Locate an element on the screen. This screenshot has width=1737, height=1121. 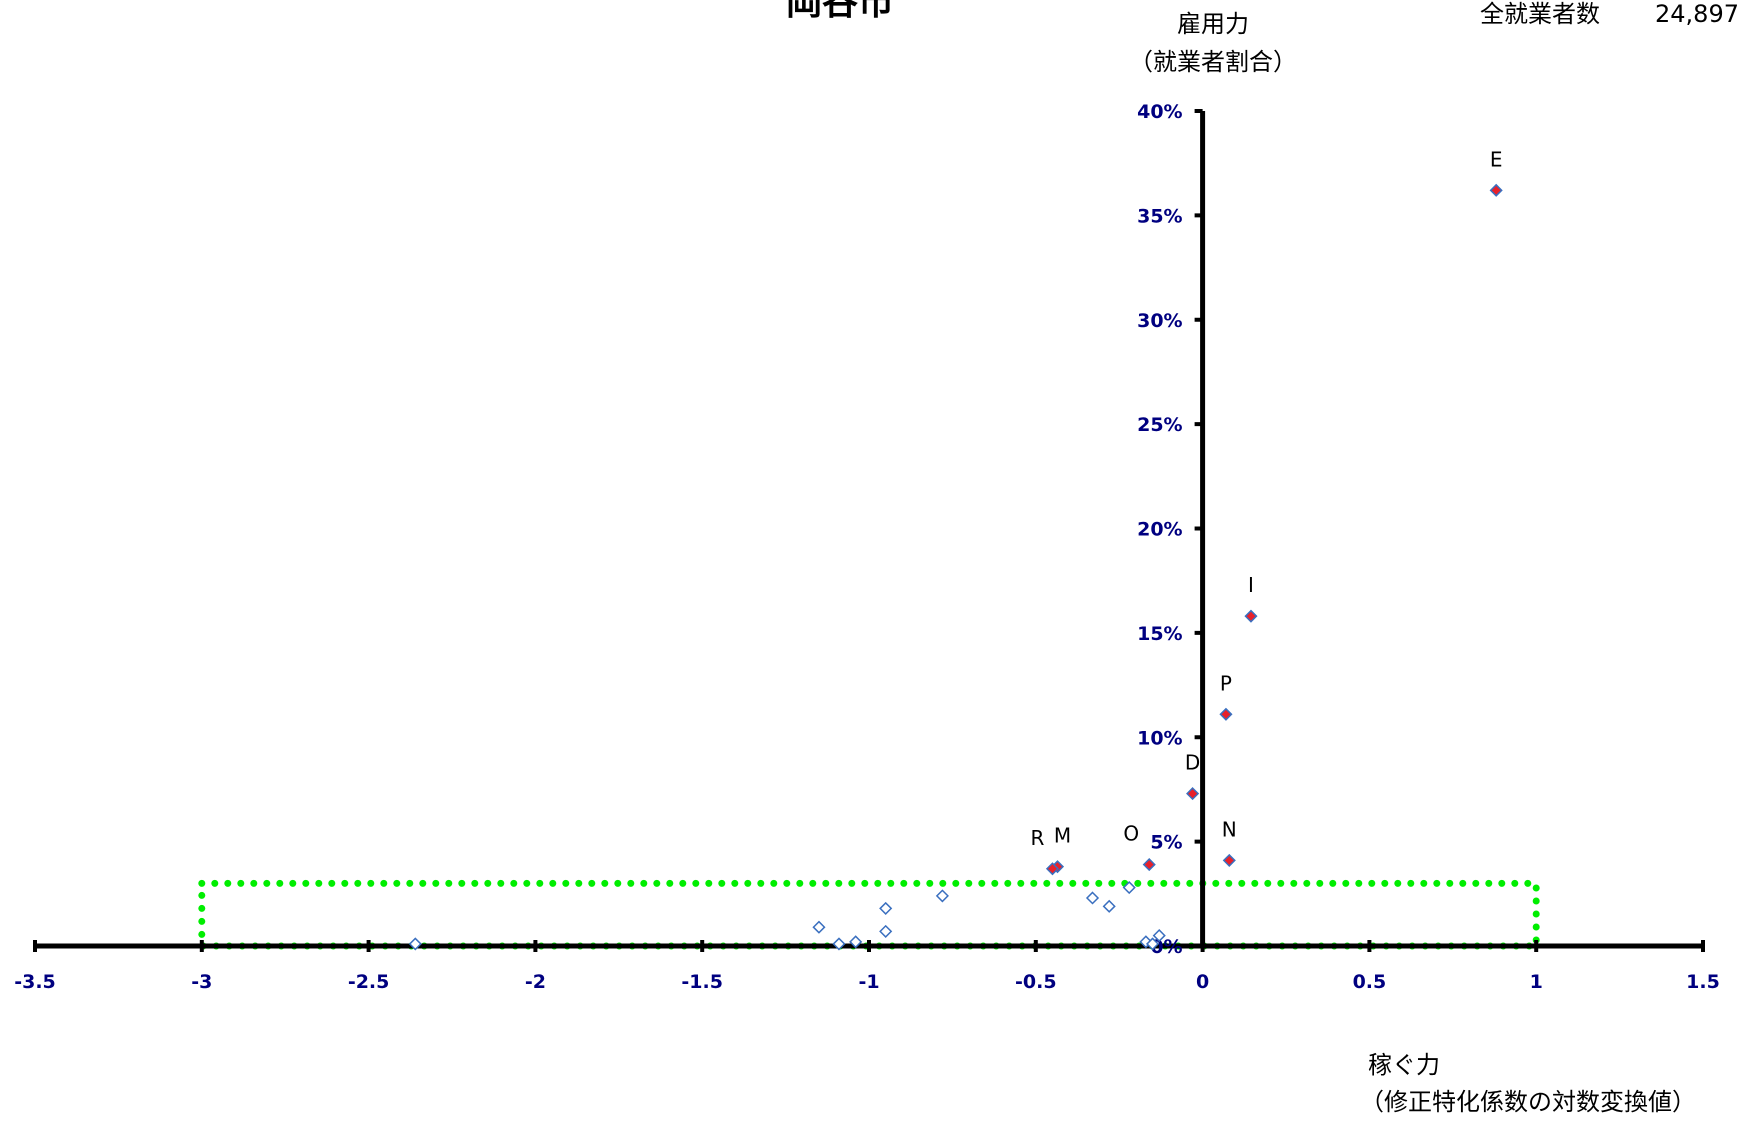
point-label: E is located at coordinates (1496, 159).